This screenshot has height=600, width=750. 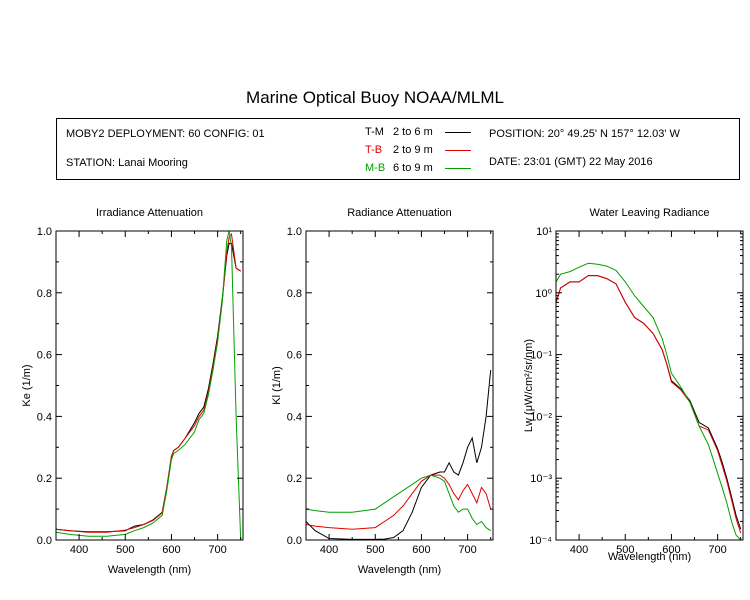 What do you see at coordinates (149, 213) in the screenshot?
I see `panel-title: Irradiance Attenuation` at bounding box center [149, 213].